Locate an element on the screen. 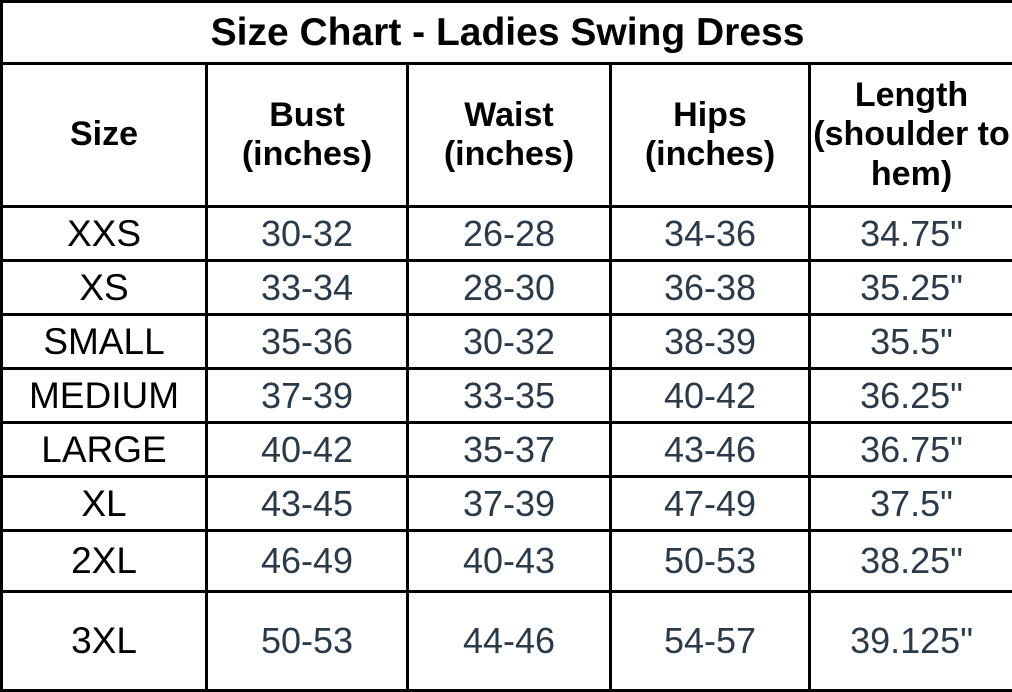  column-header-hips: Hips (inches) is located at coordinates (710, 135).